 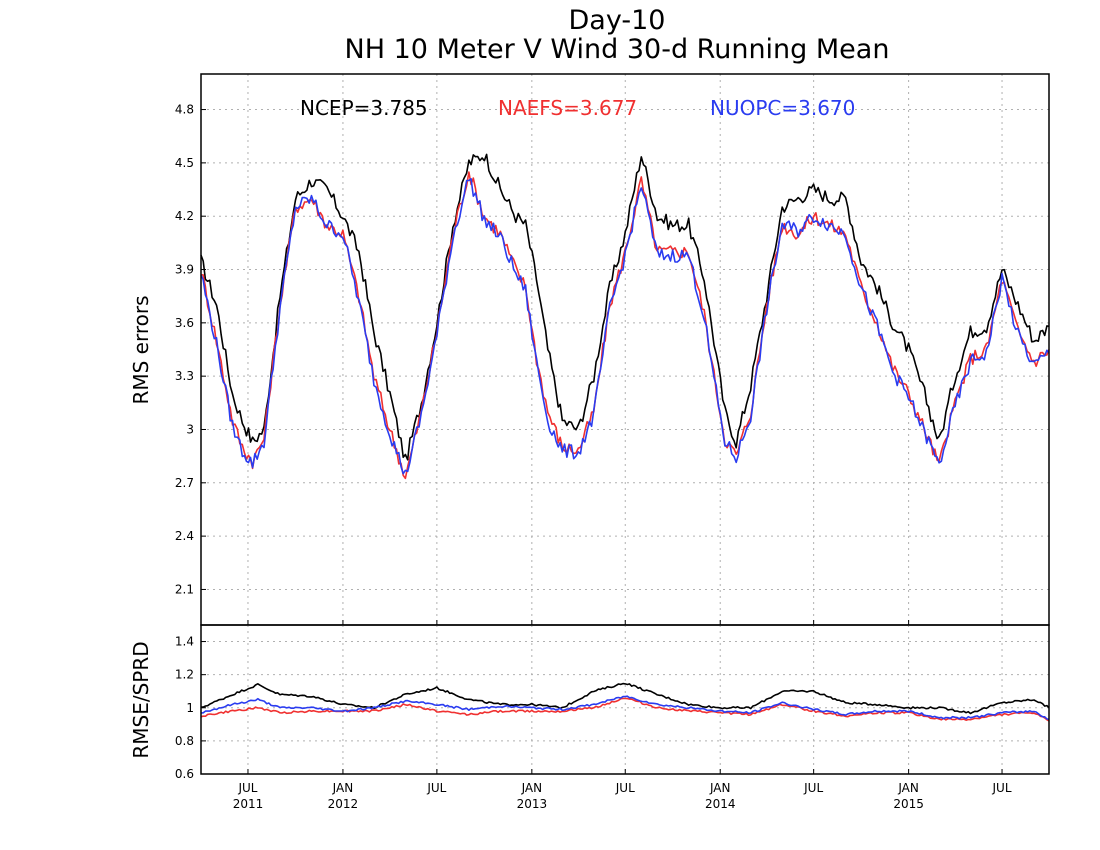 I want to click on rms-ytick-label: 4.2, so click(x=184, y=216).